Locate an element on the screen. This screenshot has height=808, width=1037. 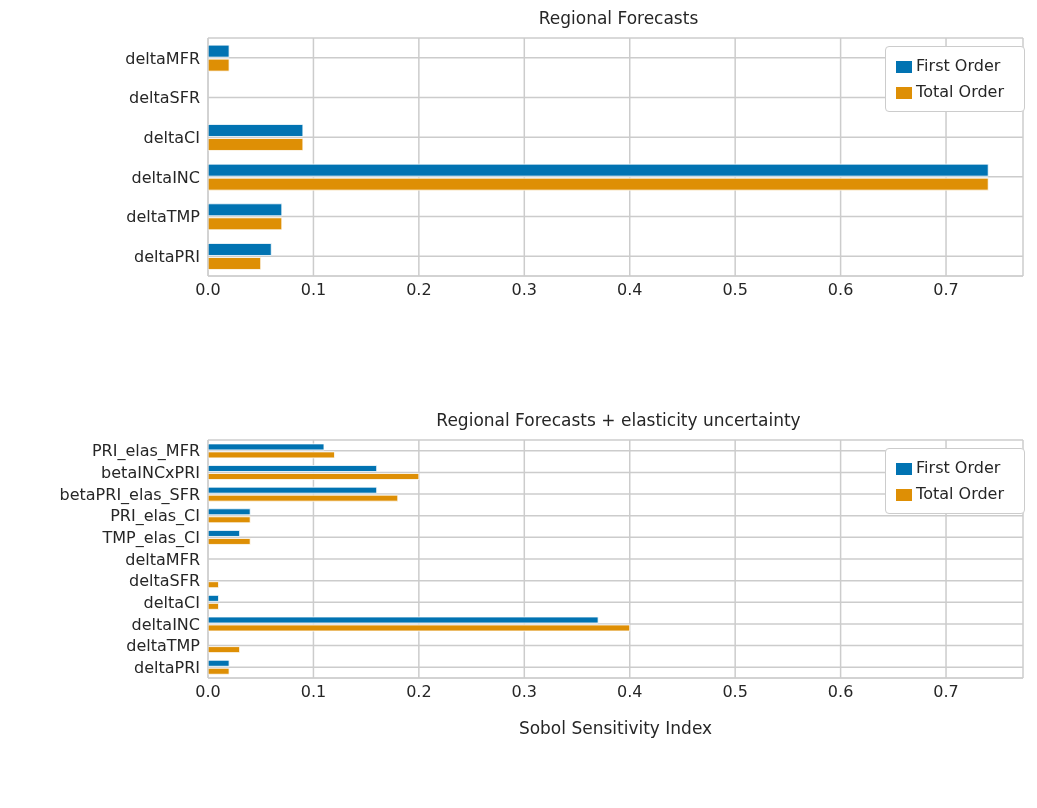
y-tick-label: TMP_elas_CI is located at coordinates (150, 538).